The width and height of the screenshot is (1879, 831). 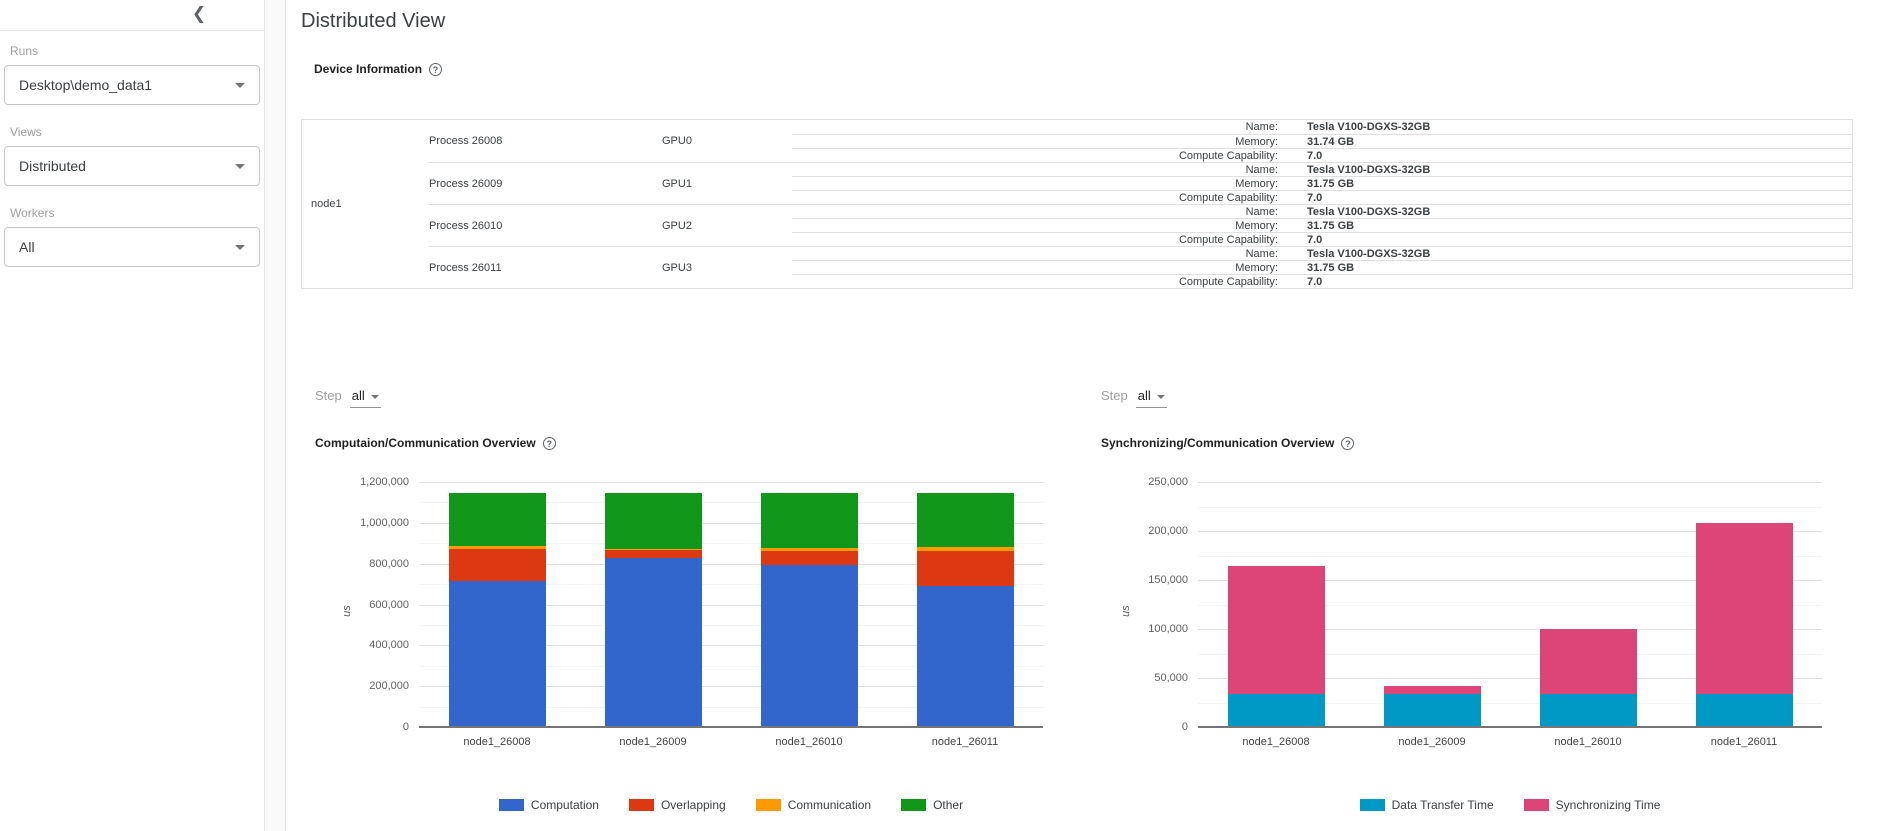 I want to click on y-axis-tick-label: 250,000, so click(x=1168, y=482).